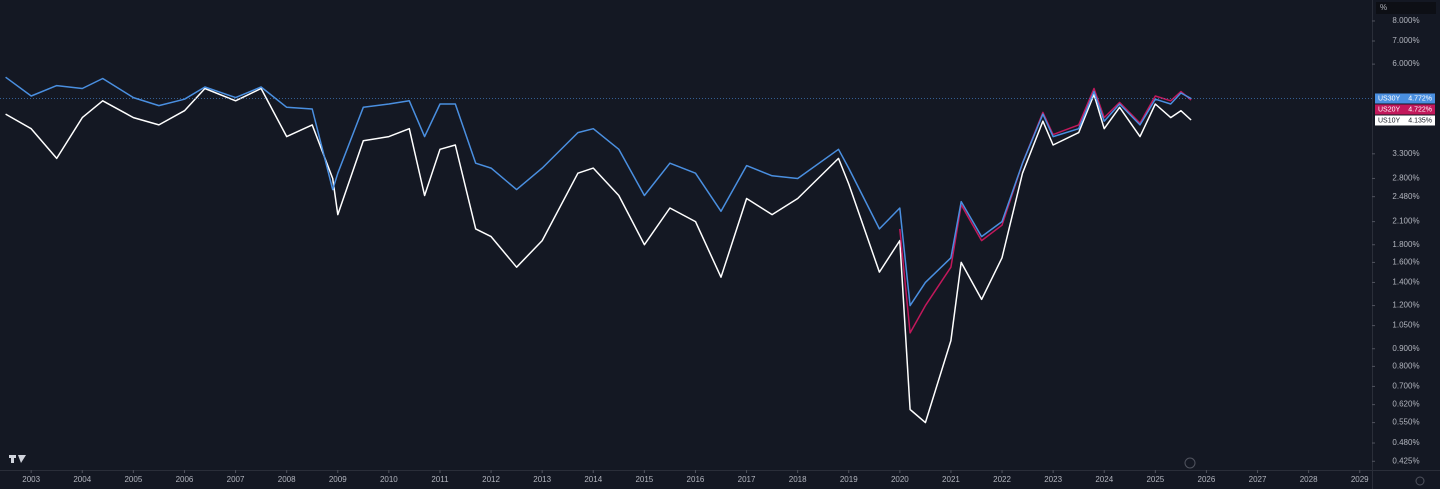 The width and height of the screenshot is (1440, 489). What do you see at coordinates (1389, 120) in the screenshot?
I see `badge-name: US10Y` at bounding box center [1389, 120].